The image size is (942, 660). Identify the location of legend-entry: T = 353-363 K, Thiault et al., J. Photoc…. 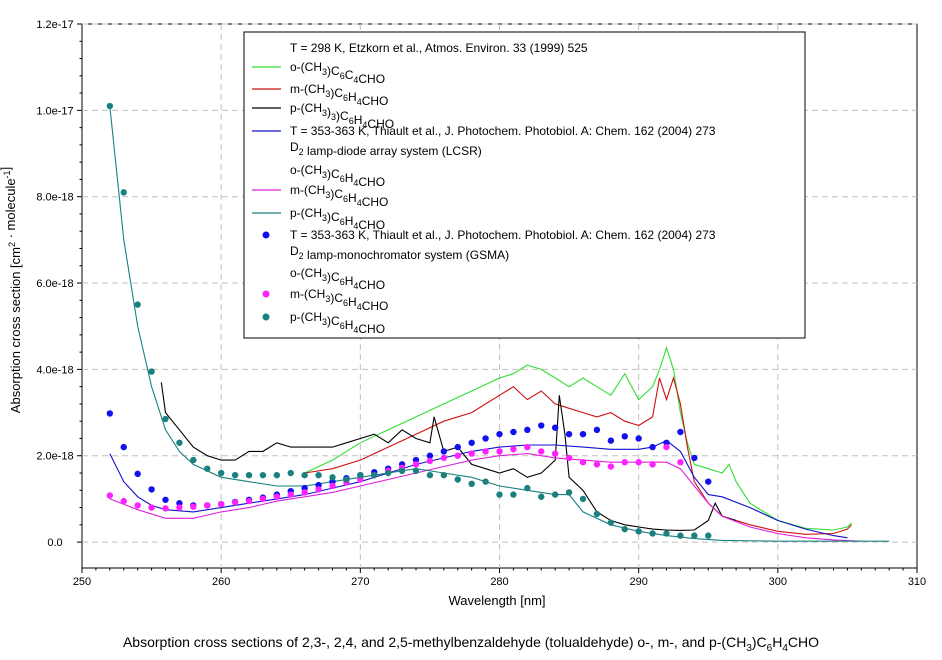
(489, 235).